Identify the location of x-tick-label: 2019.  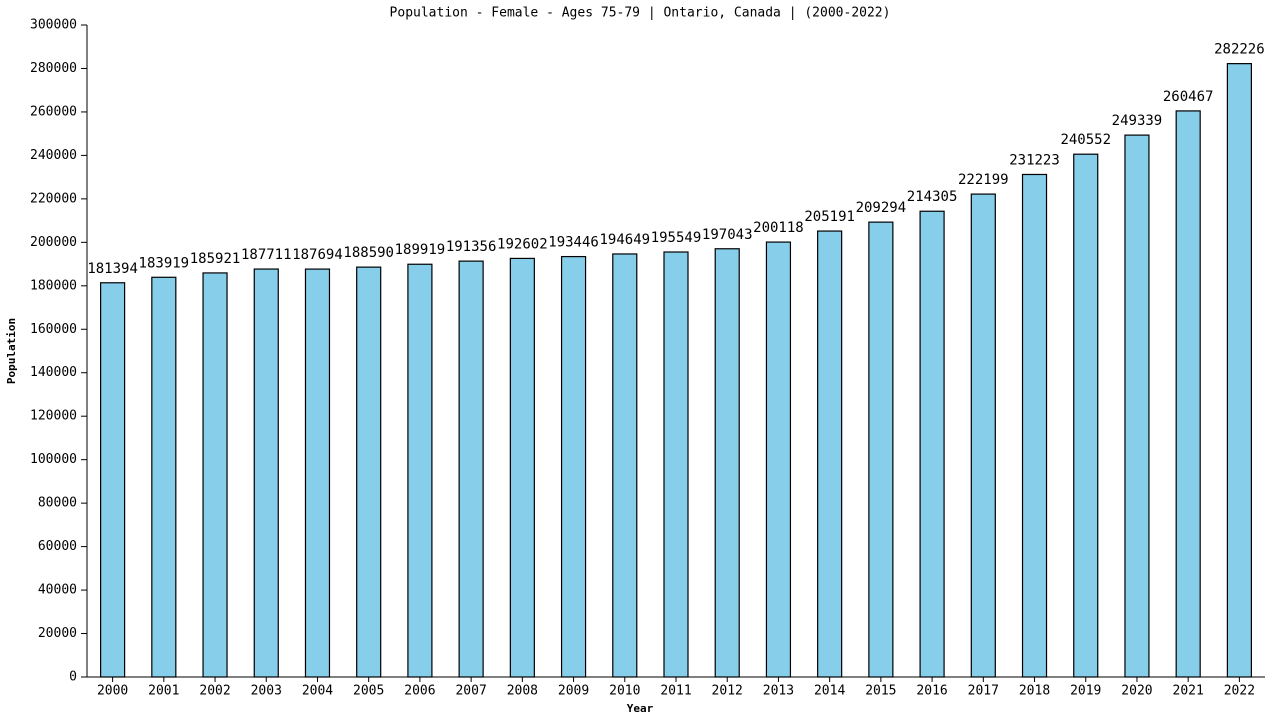
(1085, 691).